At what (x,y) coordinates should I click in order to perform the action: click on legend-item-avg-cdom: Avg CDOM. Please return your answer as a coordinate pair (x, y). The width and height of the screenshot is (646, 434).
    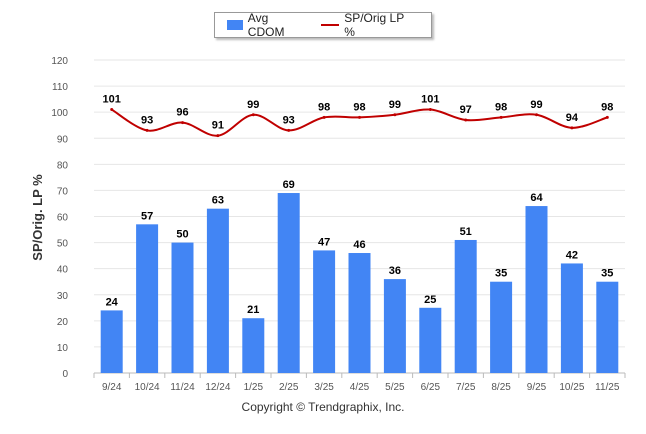
    Looking at the image, I should click on (267, 25).